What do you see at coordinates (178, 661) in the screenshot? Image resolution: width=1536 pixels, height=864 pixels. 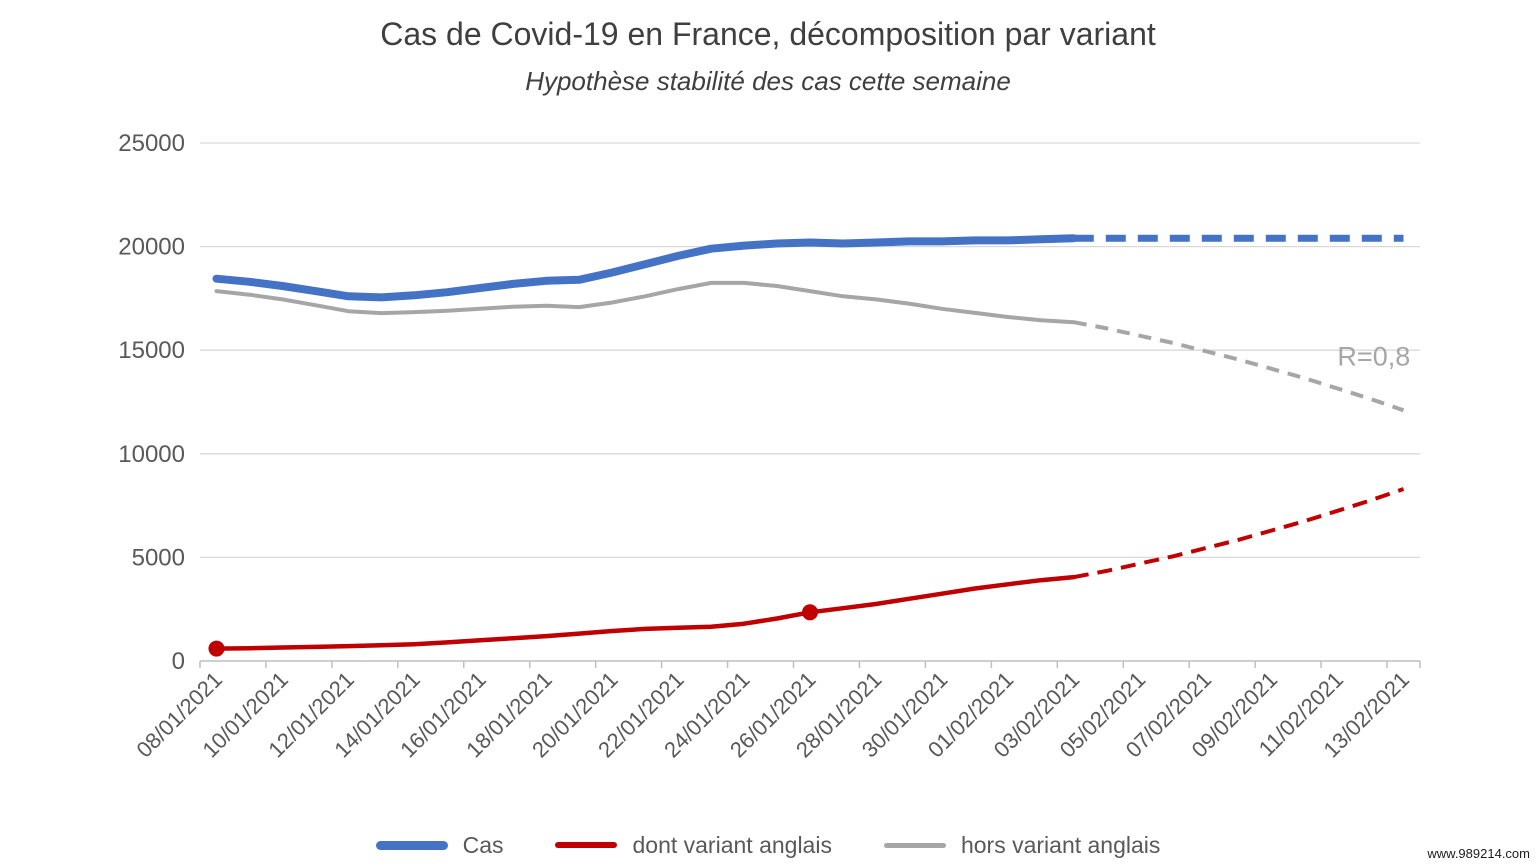 I see `y-axis-tick-label: 0` at bounding box center [178, 661].